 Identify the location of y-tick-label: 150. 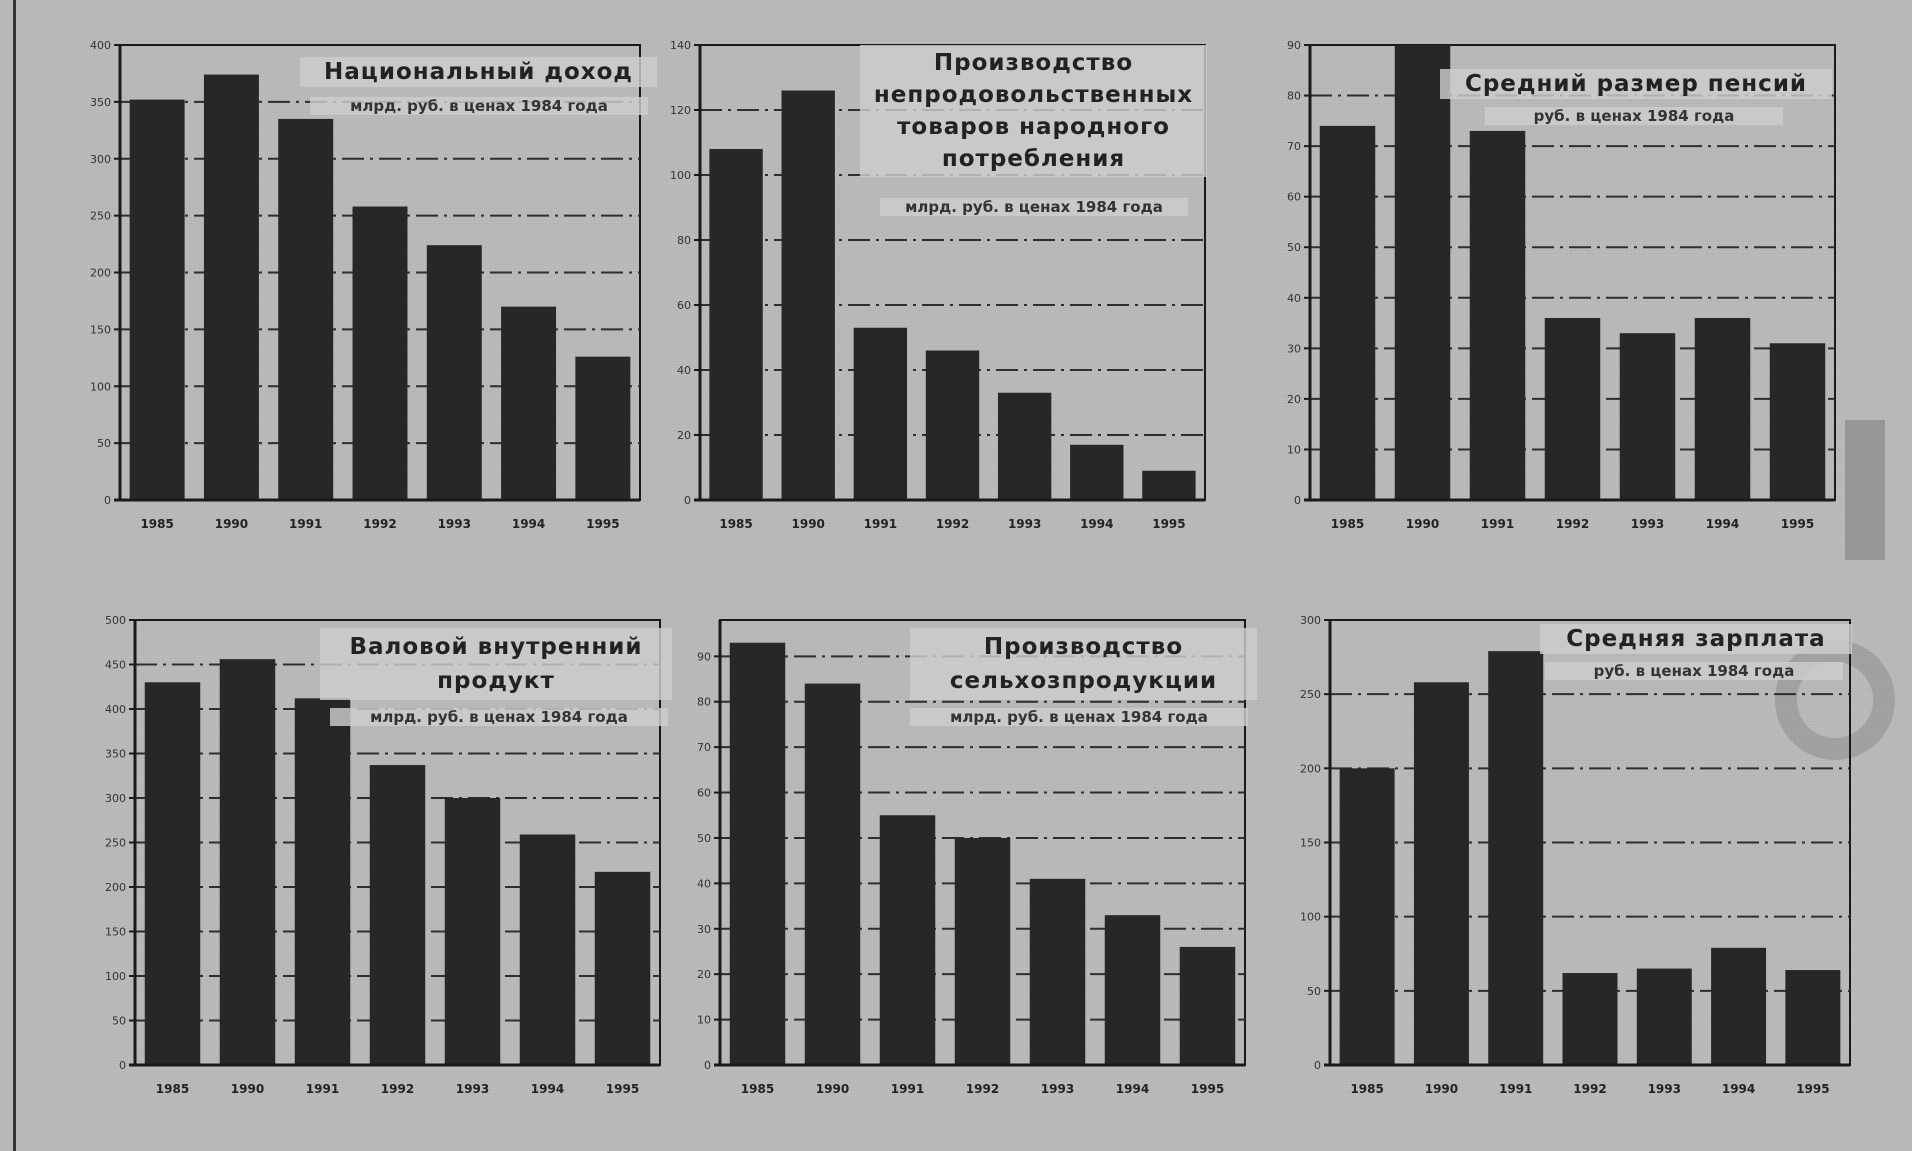
(1310, 843).